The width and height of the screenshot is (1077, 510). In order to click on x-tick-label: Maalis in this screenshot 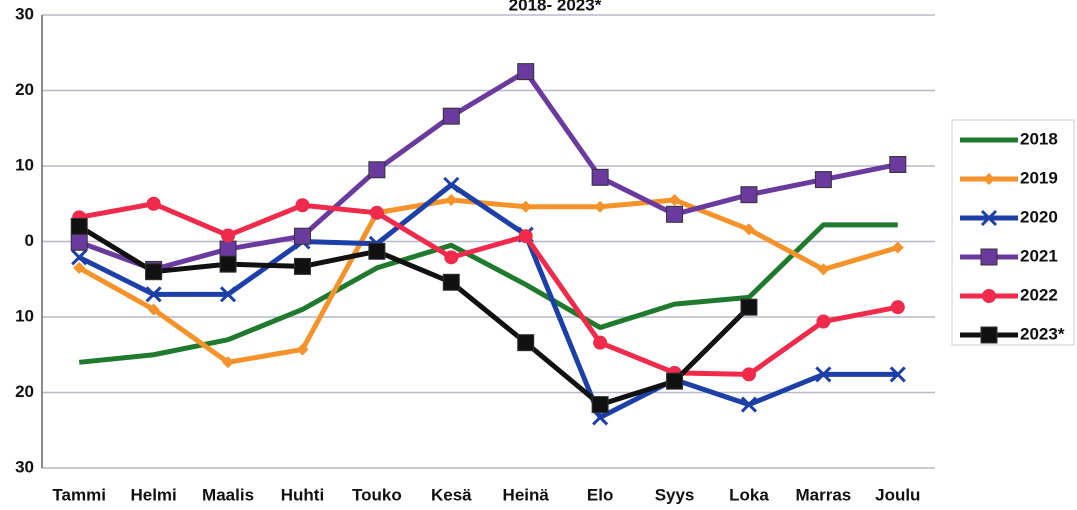, I will do `click(228, 494)`.